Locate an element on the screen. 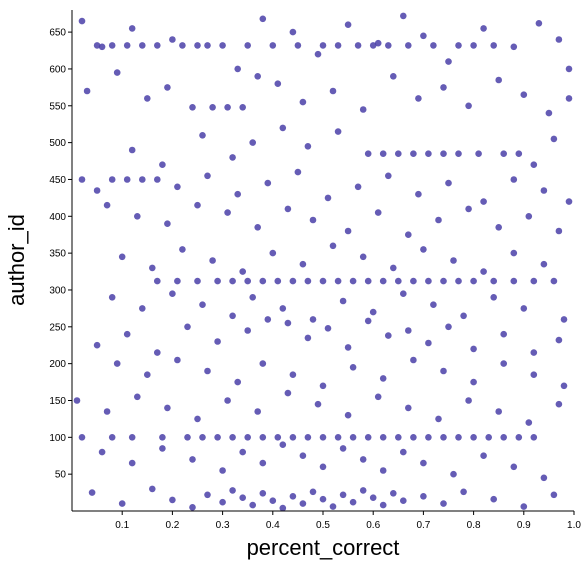  y-tick-label: 450 is located at coordinates (57, 180).